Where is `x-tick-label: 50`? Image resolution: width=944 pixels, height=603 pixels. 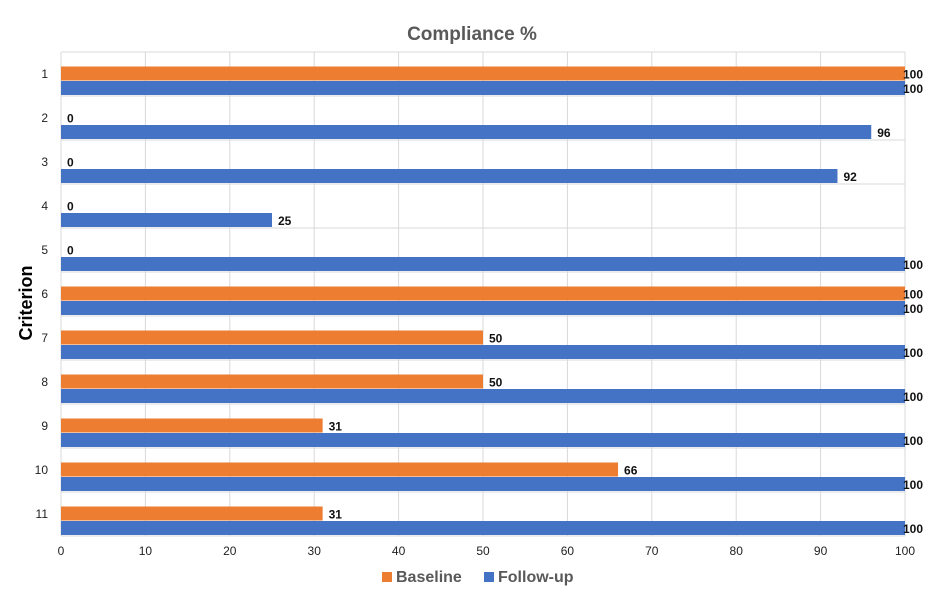 x-tick-label: 50 is located at coordinates (483, 551).